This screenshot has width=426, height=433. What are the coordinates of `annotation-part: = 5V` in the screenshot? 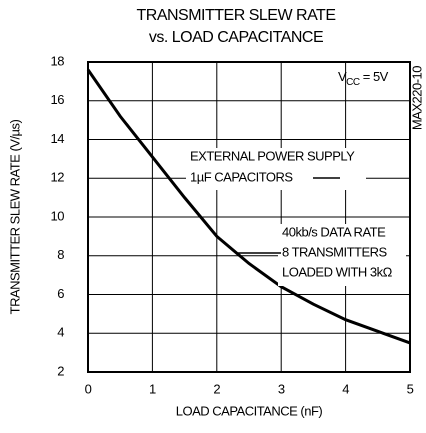 It's located at (374, 76).